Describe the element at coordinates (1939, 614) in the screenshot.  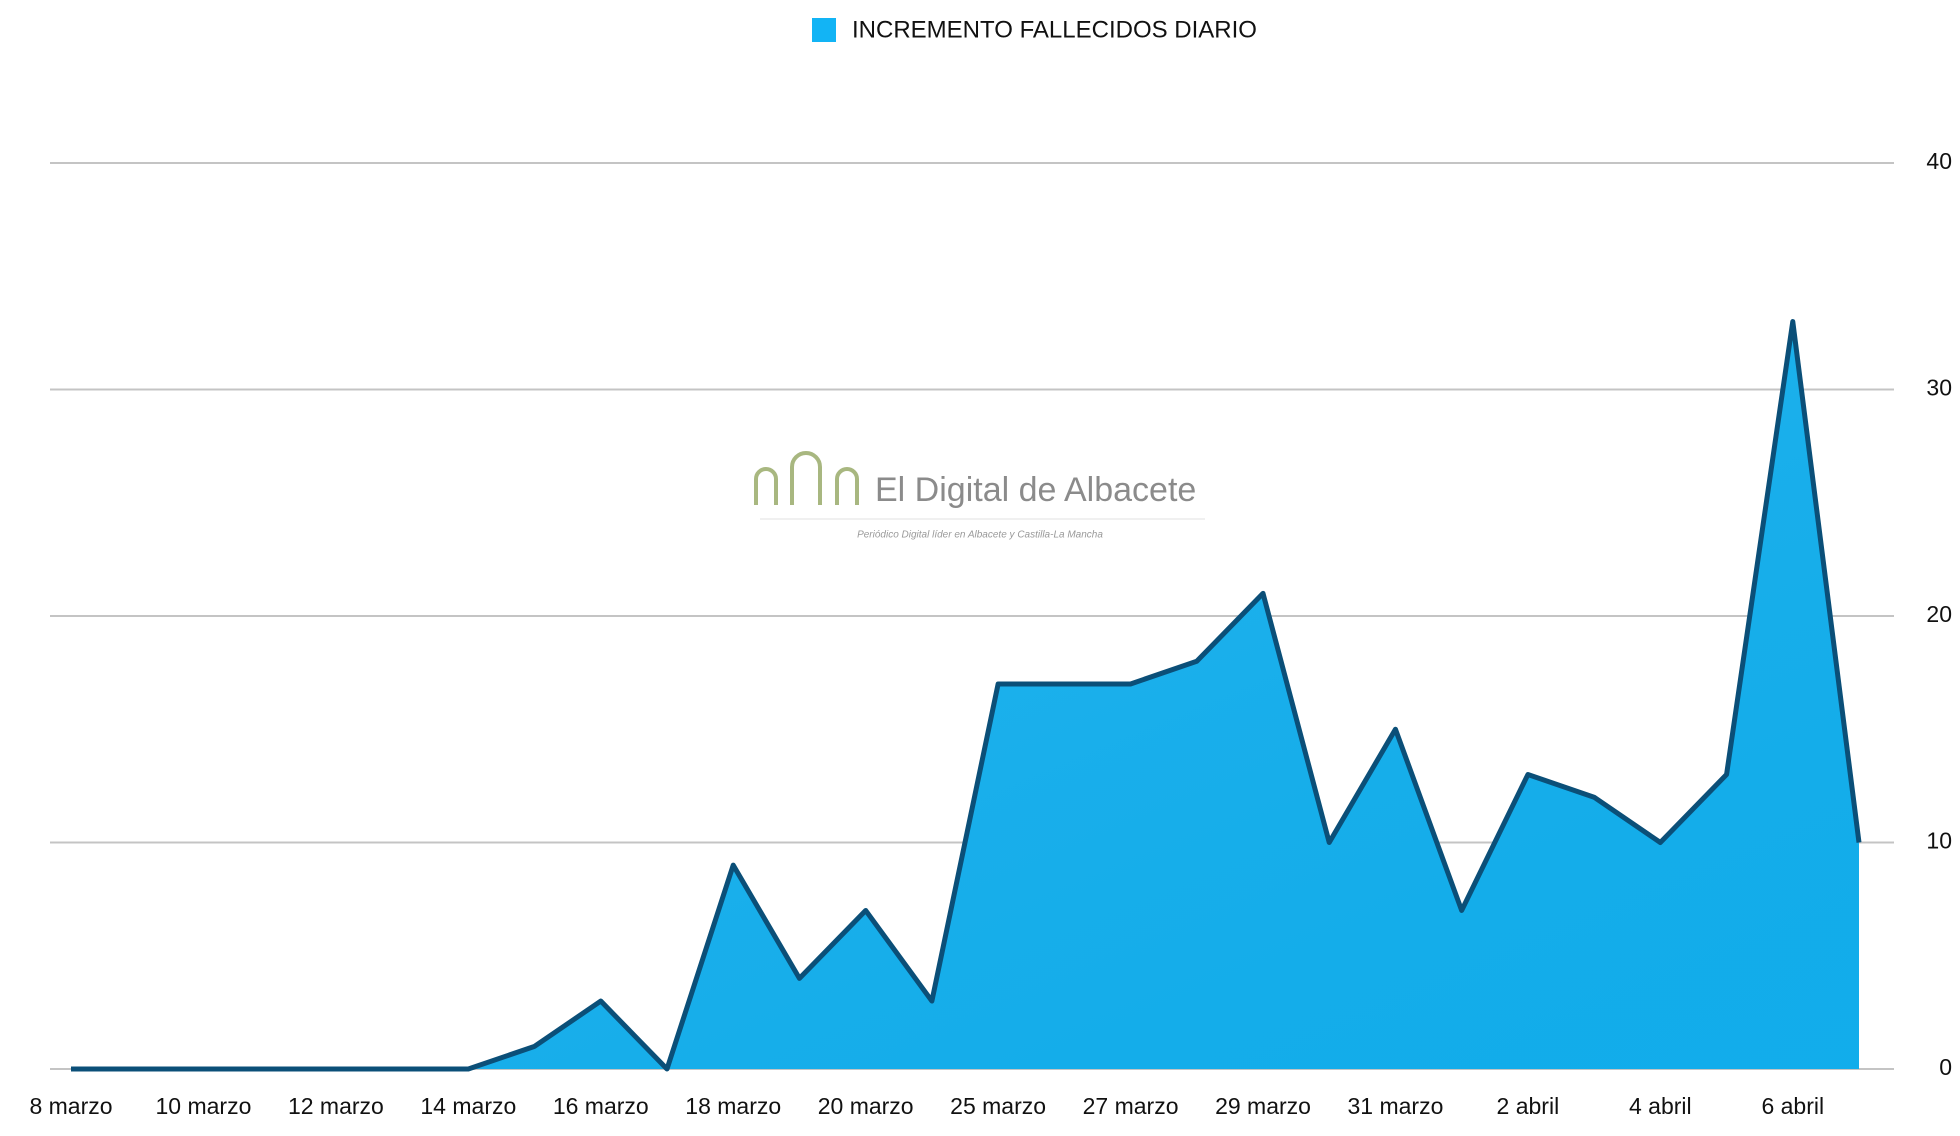
I see `y-tick-label: 20` at that location.